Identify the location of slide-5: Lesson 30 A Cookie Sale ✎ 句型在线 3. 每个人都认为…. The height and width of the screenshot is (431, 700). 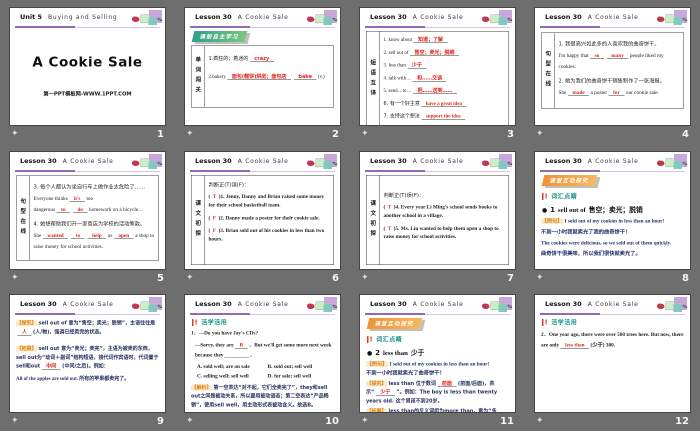
(87, 210).